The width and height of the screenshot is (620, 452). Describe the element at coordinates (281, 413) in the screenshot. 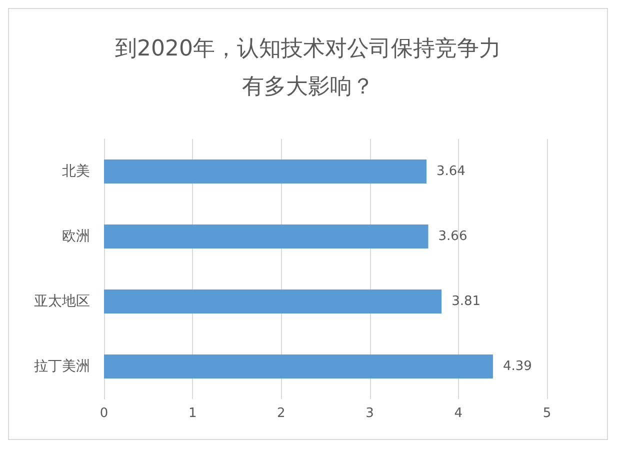

I see `x-tick-label: 2` at that location.